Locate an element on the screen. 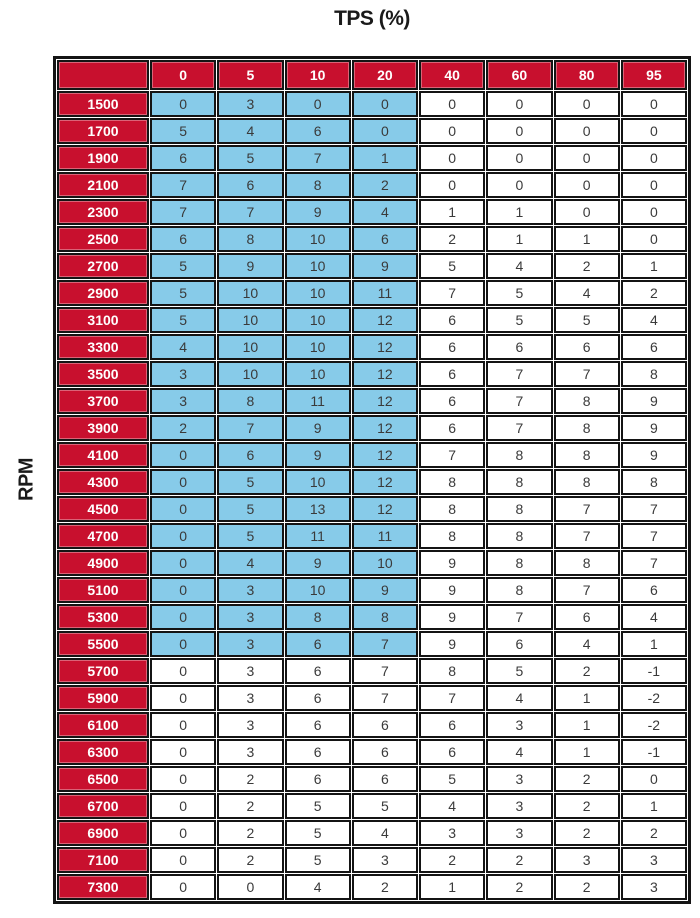 The image size is (700, 918). tps-column-header: 0 is located at coordinates (183, 75).